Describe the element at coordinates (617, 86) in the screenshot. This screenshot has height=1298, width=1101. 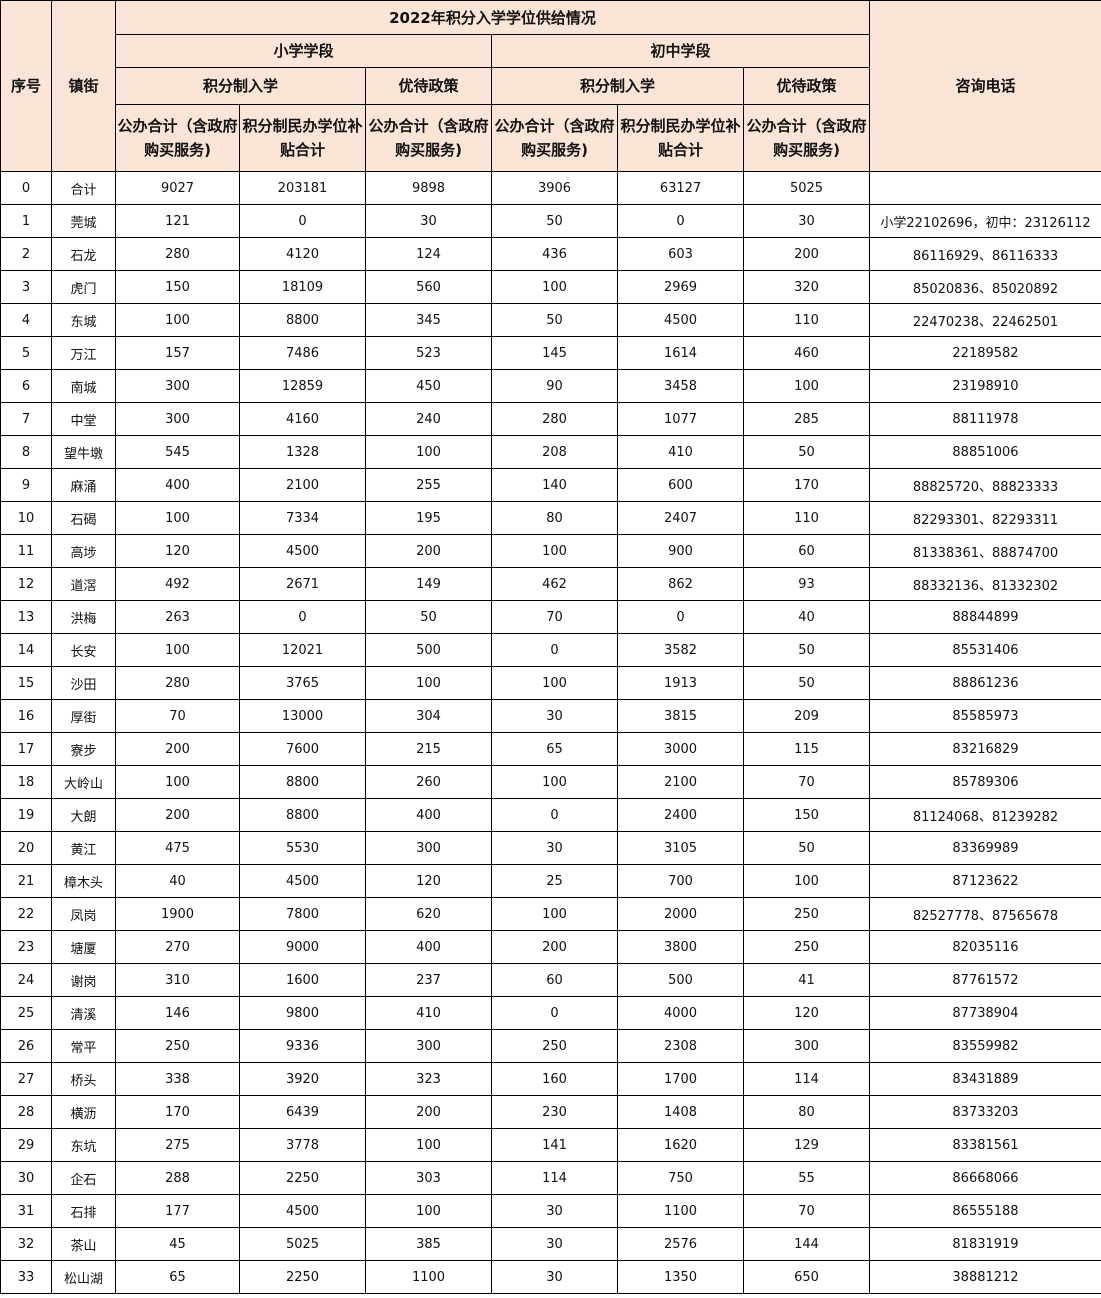
I see `header-middle-points: 积分制入学` at that location.